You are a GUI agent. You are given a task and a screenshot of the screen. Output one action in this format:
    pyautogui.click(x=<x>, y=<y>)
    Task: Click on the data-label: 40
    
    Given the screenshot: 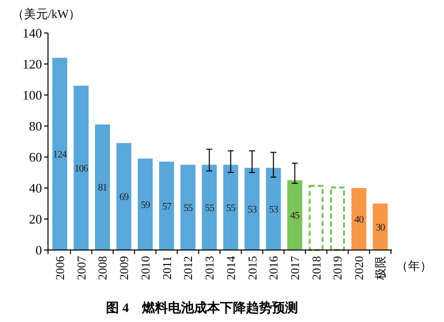 What is the action you would take?
    pyautogui.click(x=359, y=220)
    